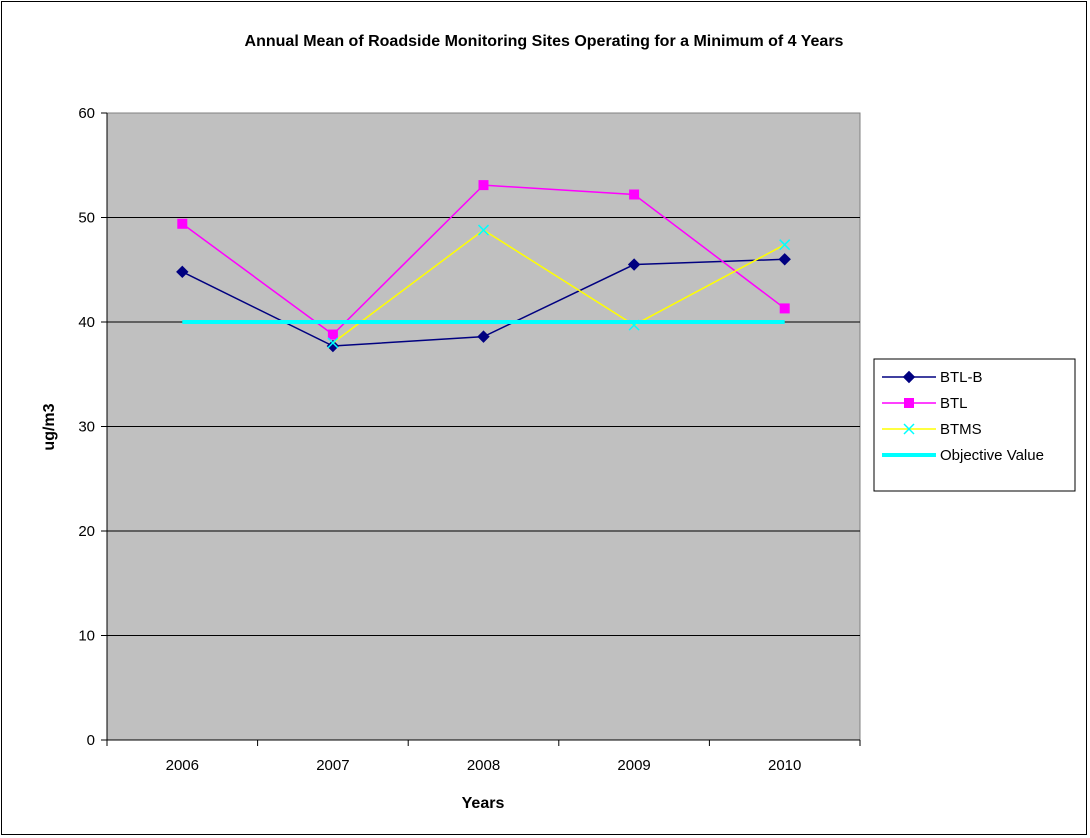 This screenshot has height=838, width=1090. I want to click on series-group, so click(483, 266).